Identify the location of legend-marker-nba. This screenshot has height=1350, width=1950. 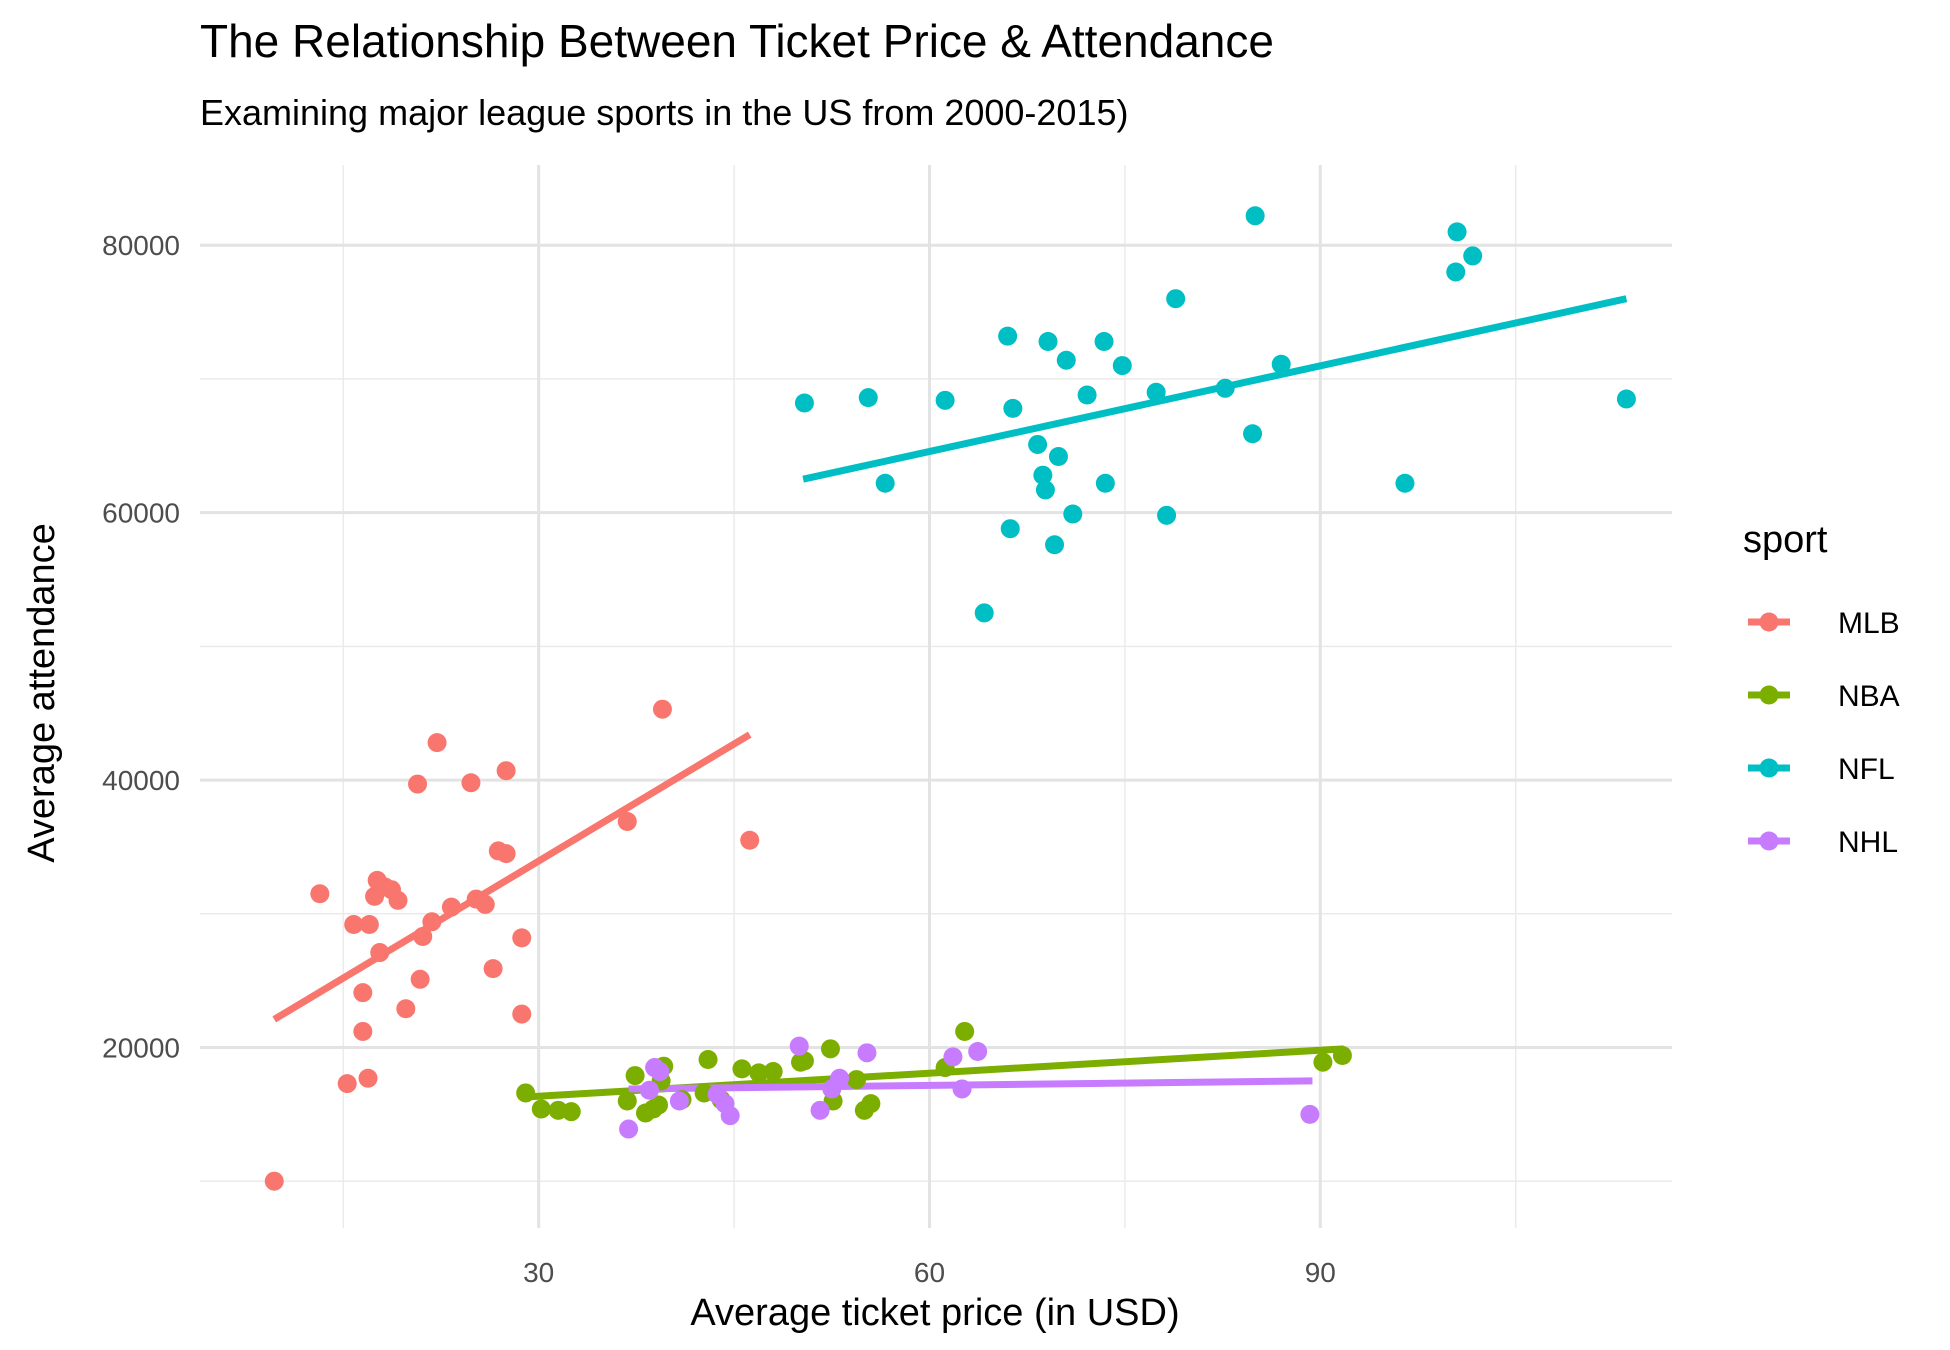
(1769, 695).